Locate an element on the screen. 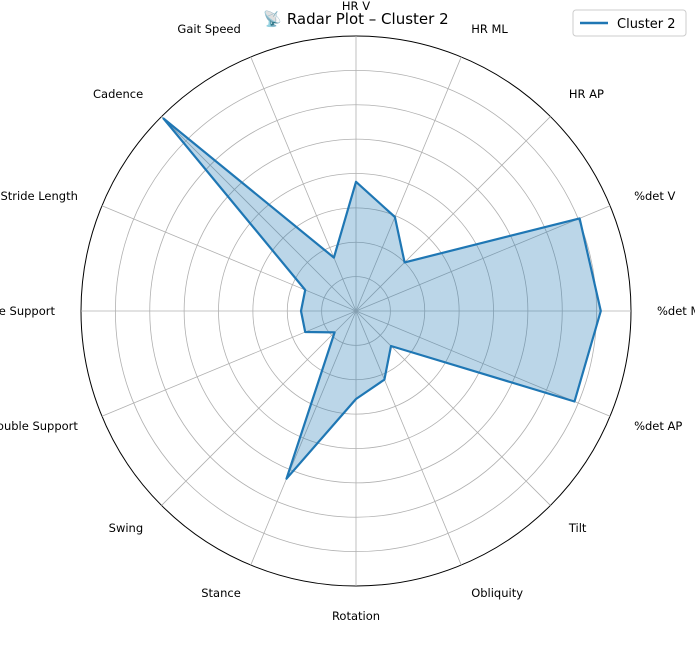 The height and width of the screenshot is (656, 695). axis-label: Stride Length is located at coordinates (38, 196).